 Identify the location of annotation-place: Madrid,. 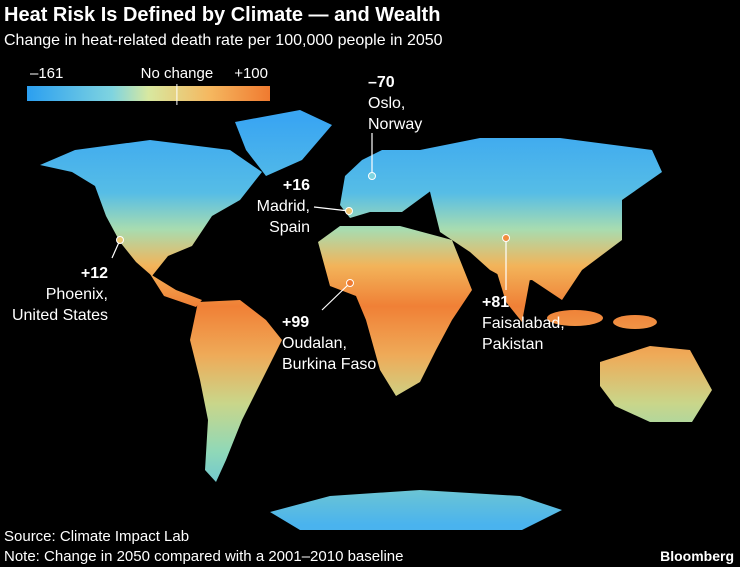
(283, 206).